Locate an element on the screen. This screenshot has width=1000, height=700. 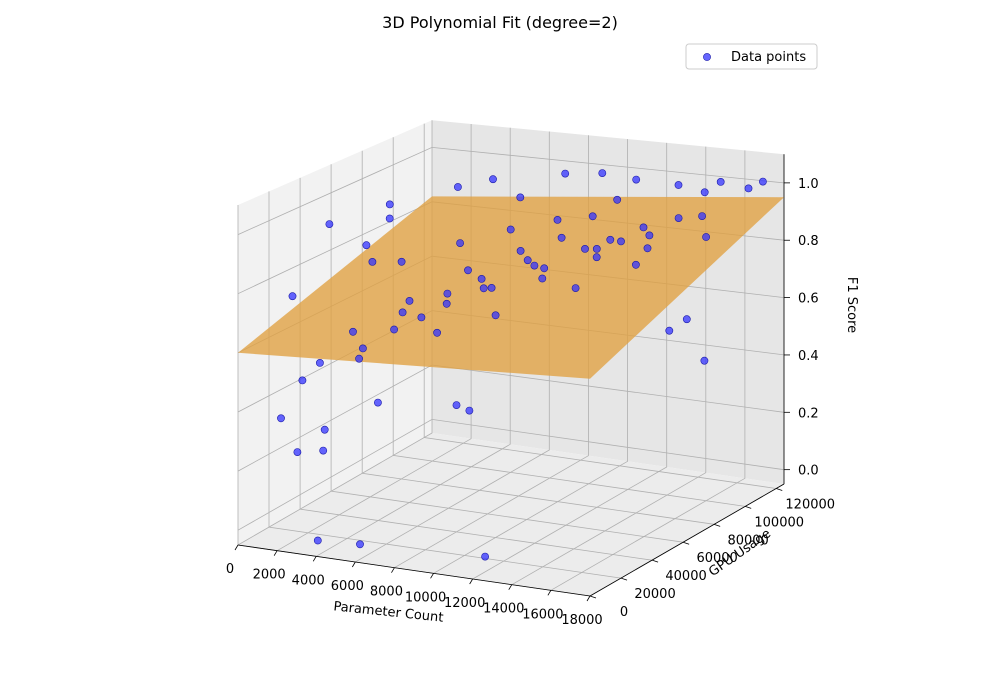
legend: Data points is located at coordinates (751, 56).